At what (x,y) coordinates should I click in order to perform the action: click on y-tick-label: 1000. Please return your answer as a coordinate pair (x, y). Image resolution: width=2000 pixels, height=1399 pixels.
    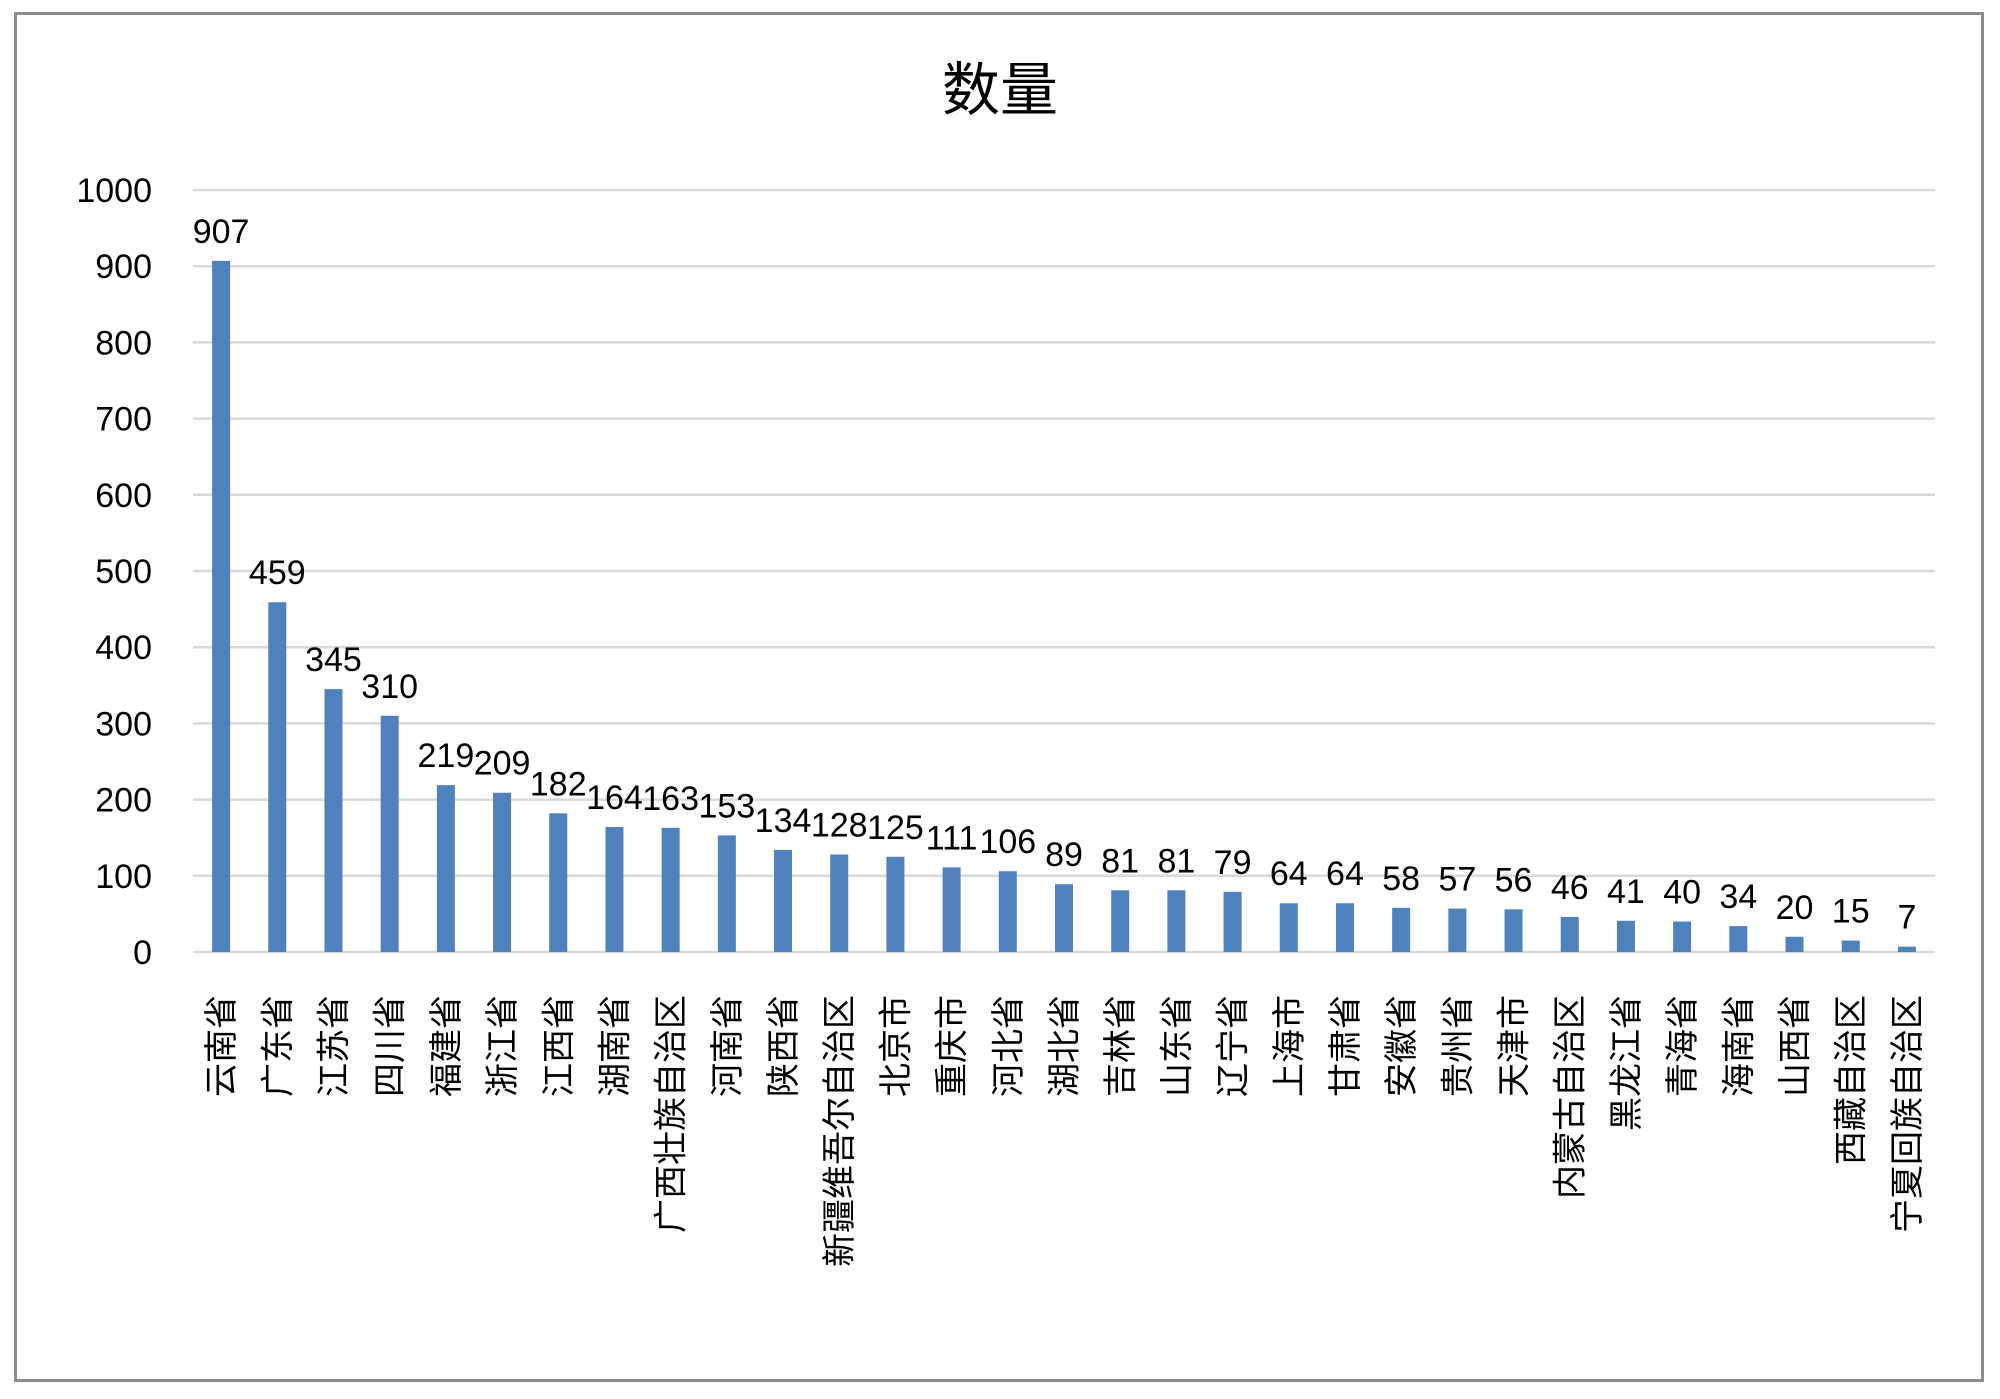
    Looking at the image, I should click on (114, 191).